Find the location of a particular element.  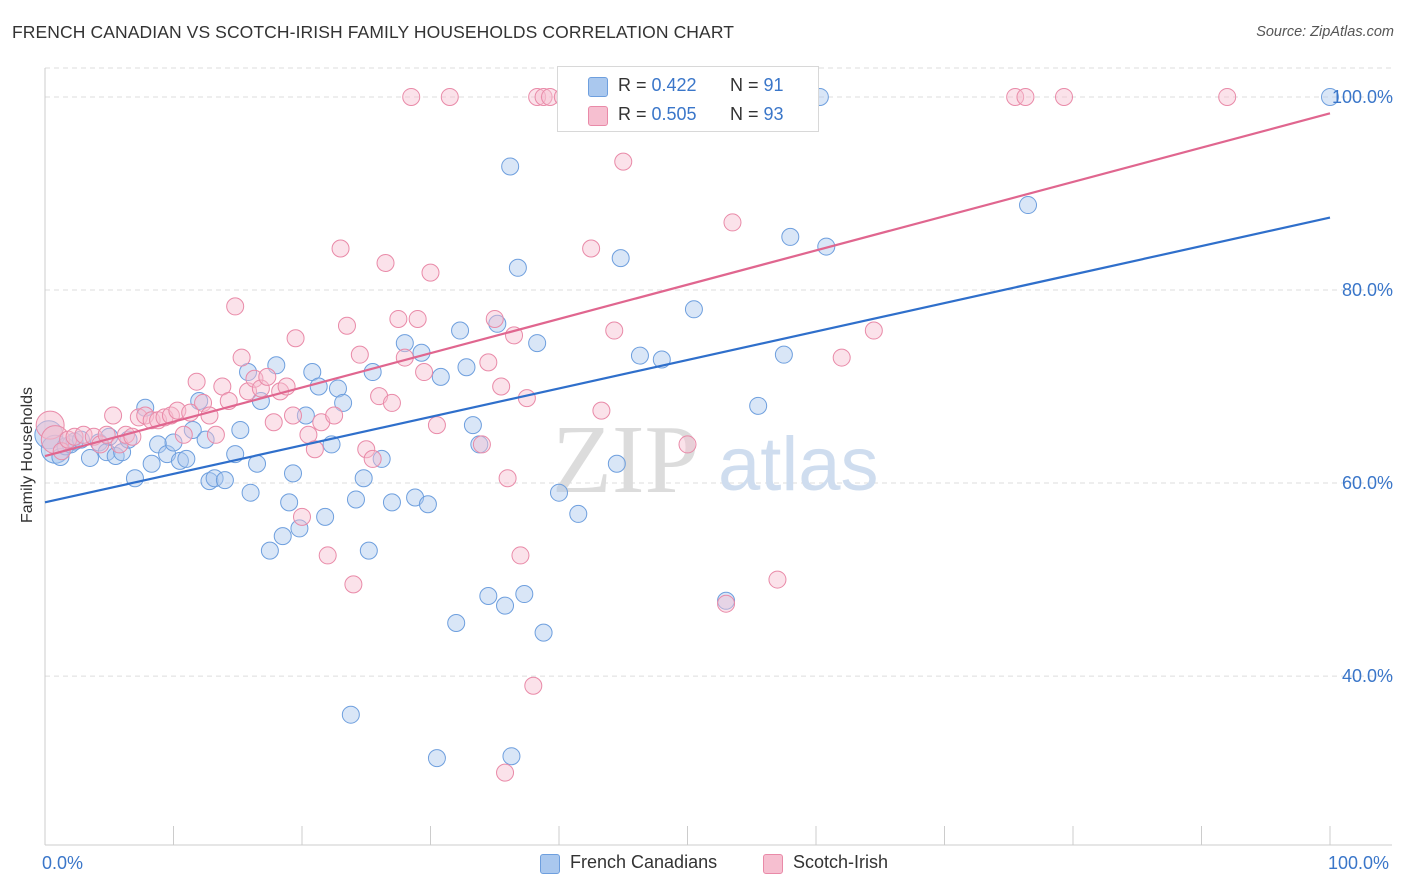

watermark: ZIP atlas is located at coordinates (715, 460).